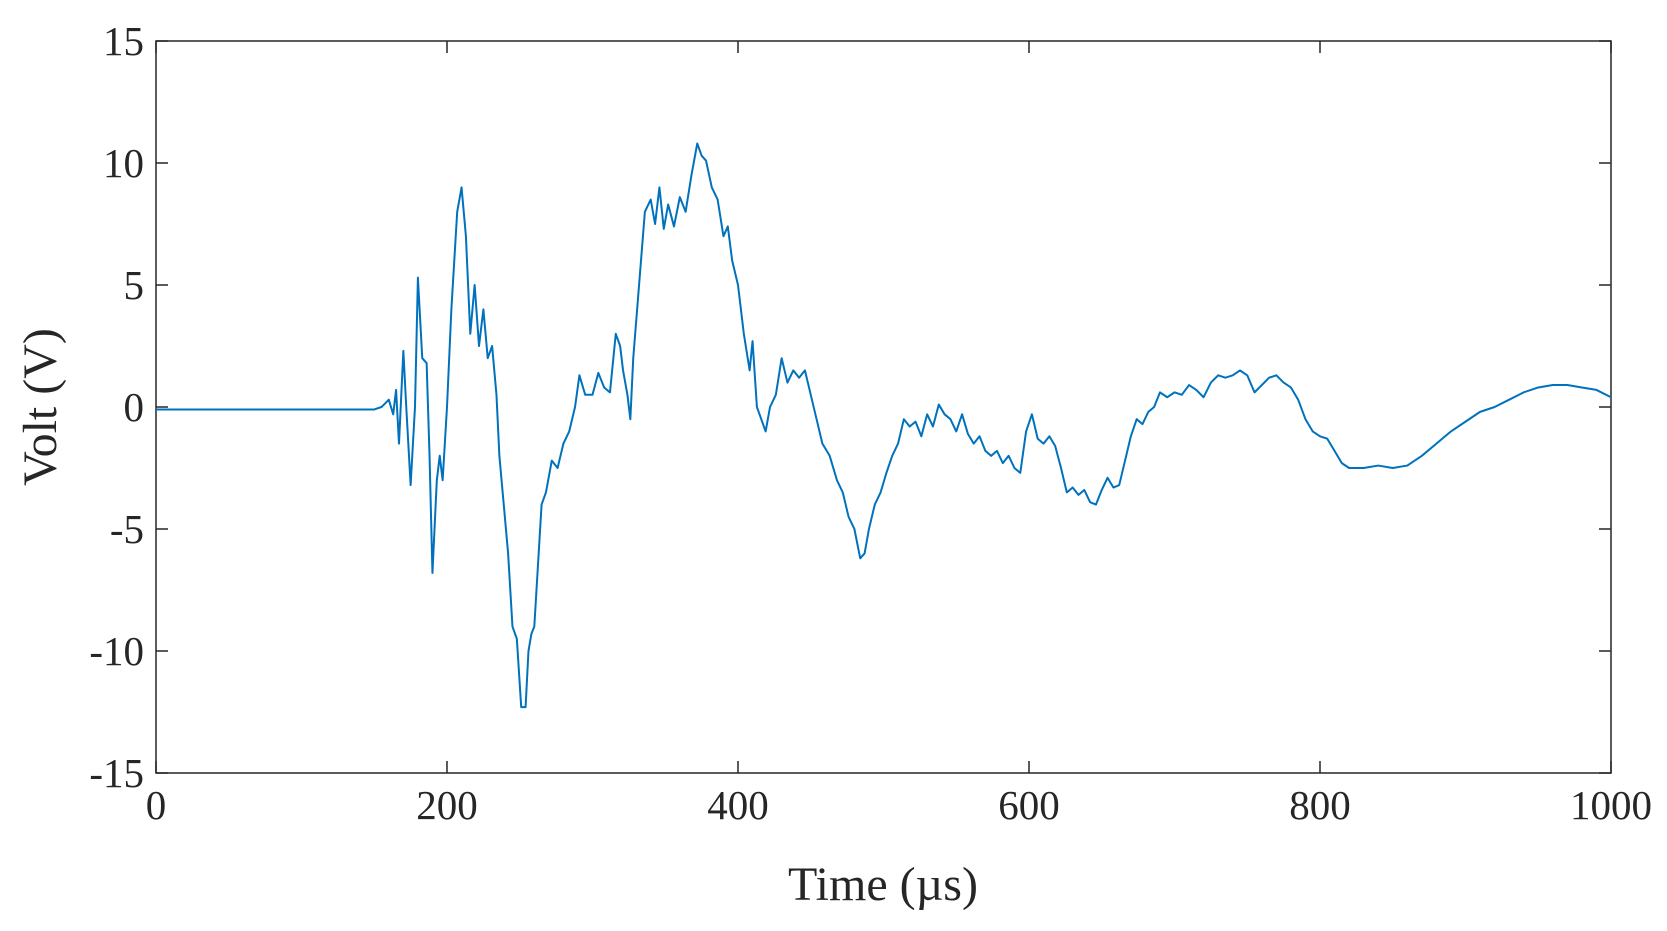 The image size is (1667, 931). What do you see at coordinates (447, 805) in the screenshot?
I see `x-tick-label: 200` at bounding box center [447, 805].